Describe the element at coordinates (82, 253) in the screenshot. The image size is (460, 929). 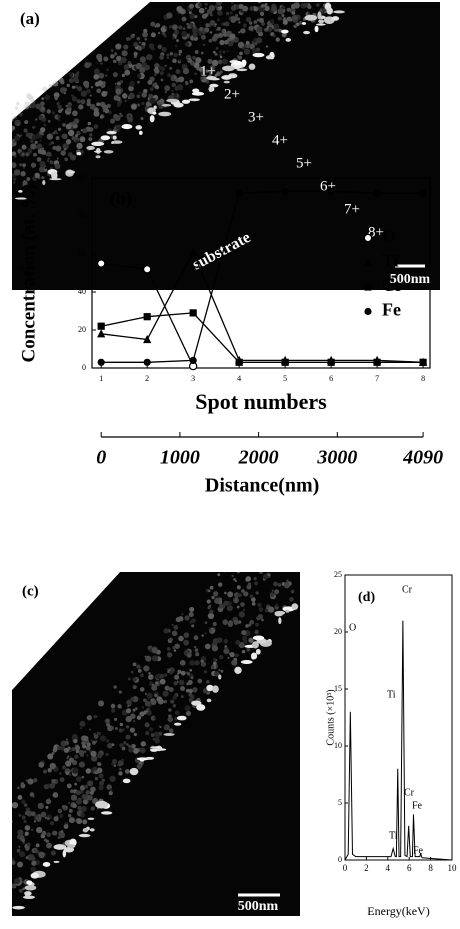
I see `y-tick-label: 60` at that location.